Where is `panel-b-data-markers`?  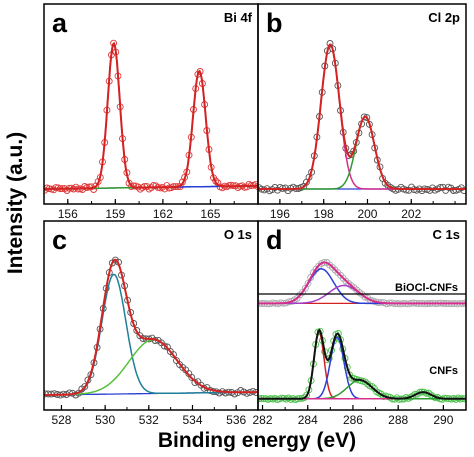
panel-b-data-markers is located at coordinates (362, 117).